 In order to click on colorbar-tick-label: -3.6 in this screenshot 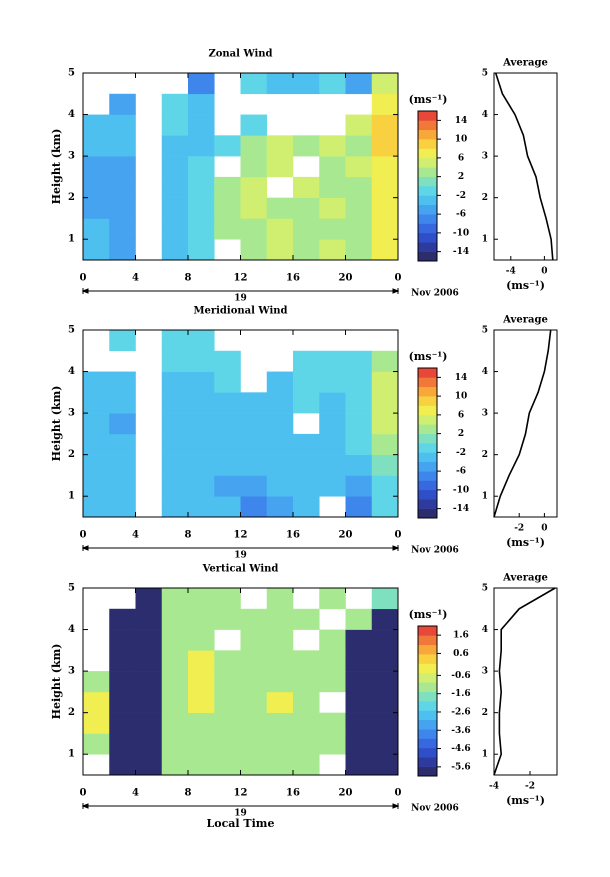, I will do `click(460, 731)`.